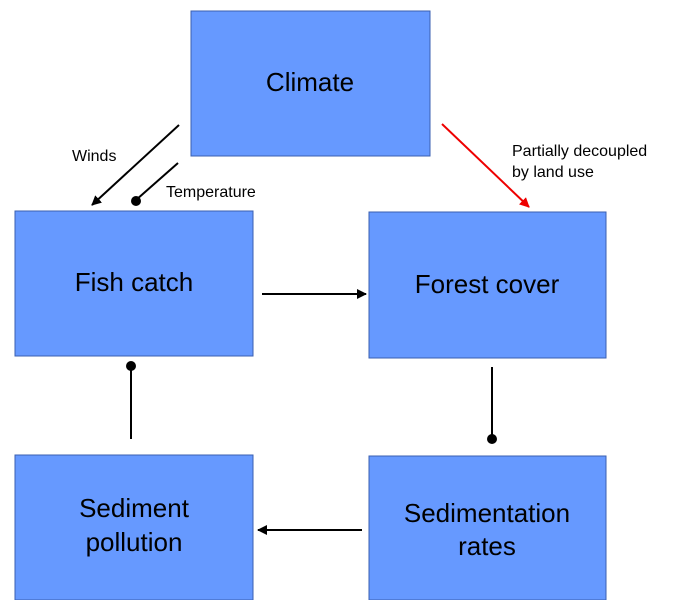 This screenshot has width=691, height=600. I want to click on edge-label: Winds, so click(94, 156).